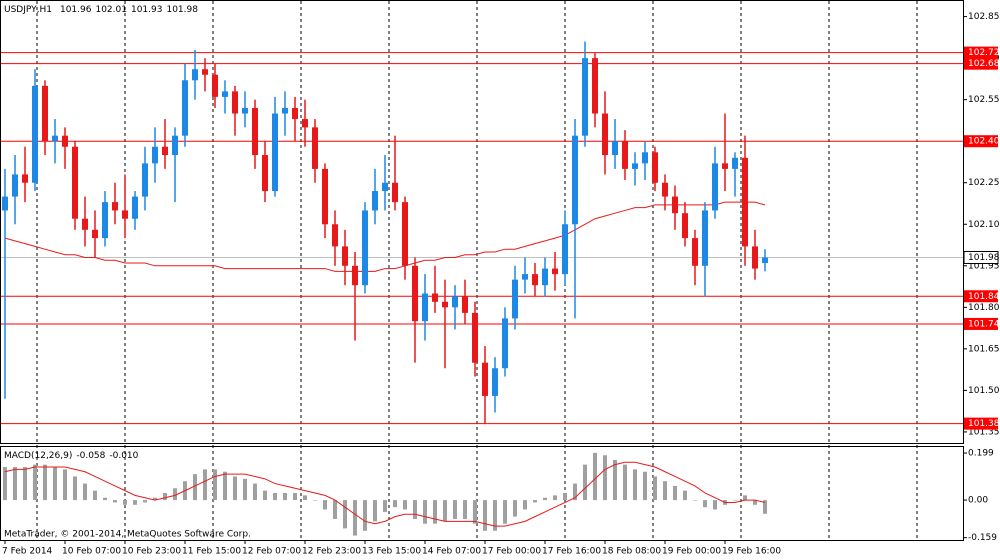 This screenshot has width=1000, height=560. Describe the element at coordinates (984, 225) in the screenshot. I see `y-tick-label: 102.10` at that location.